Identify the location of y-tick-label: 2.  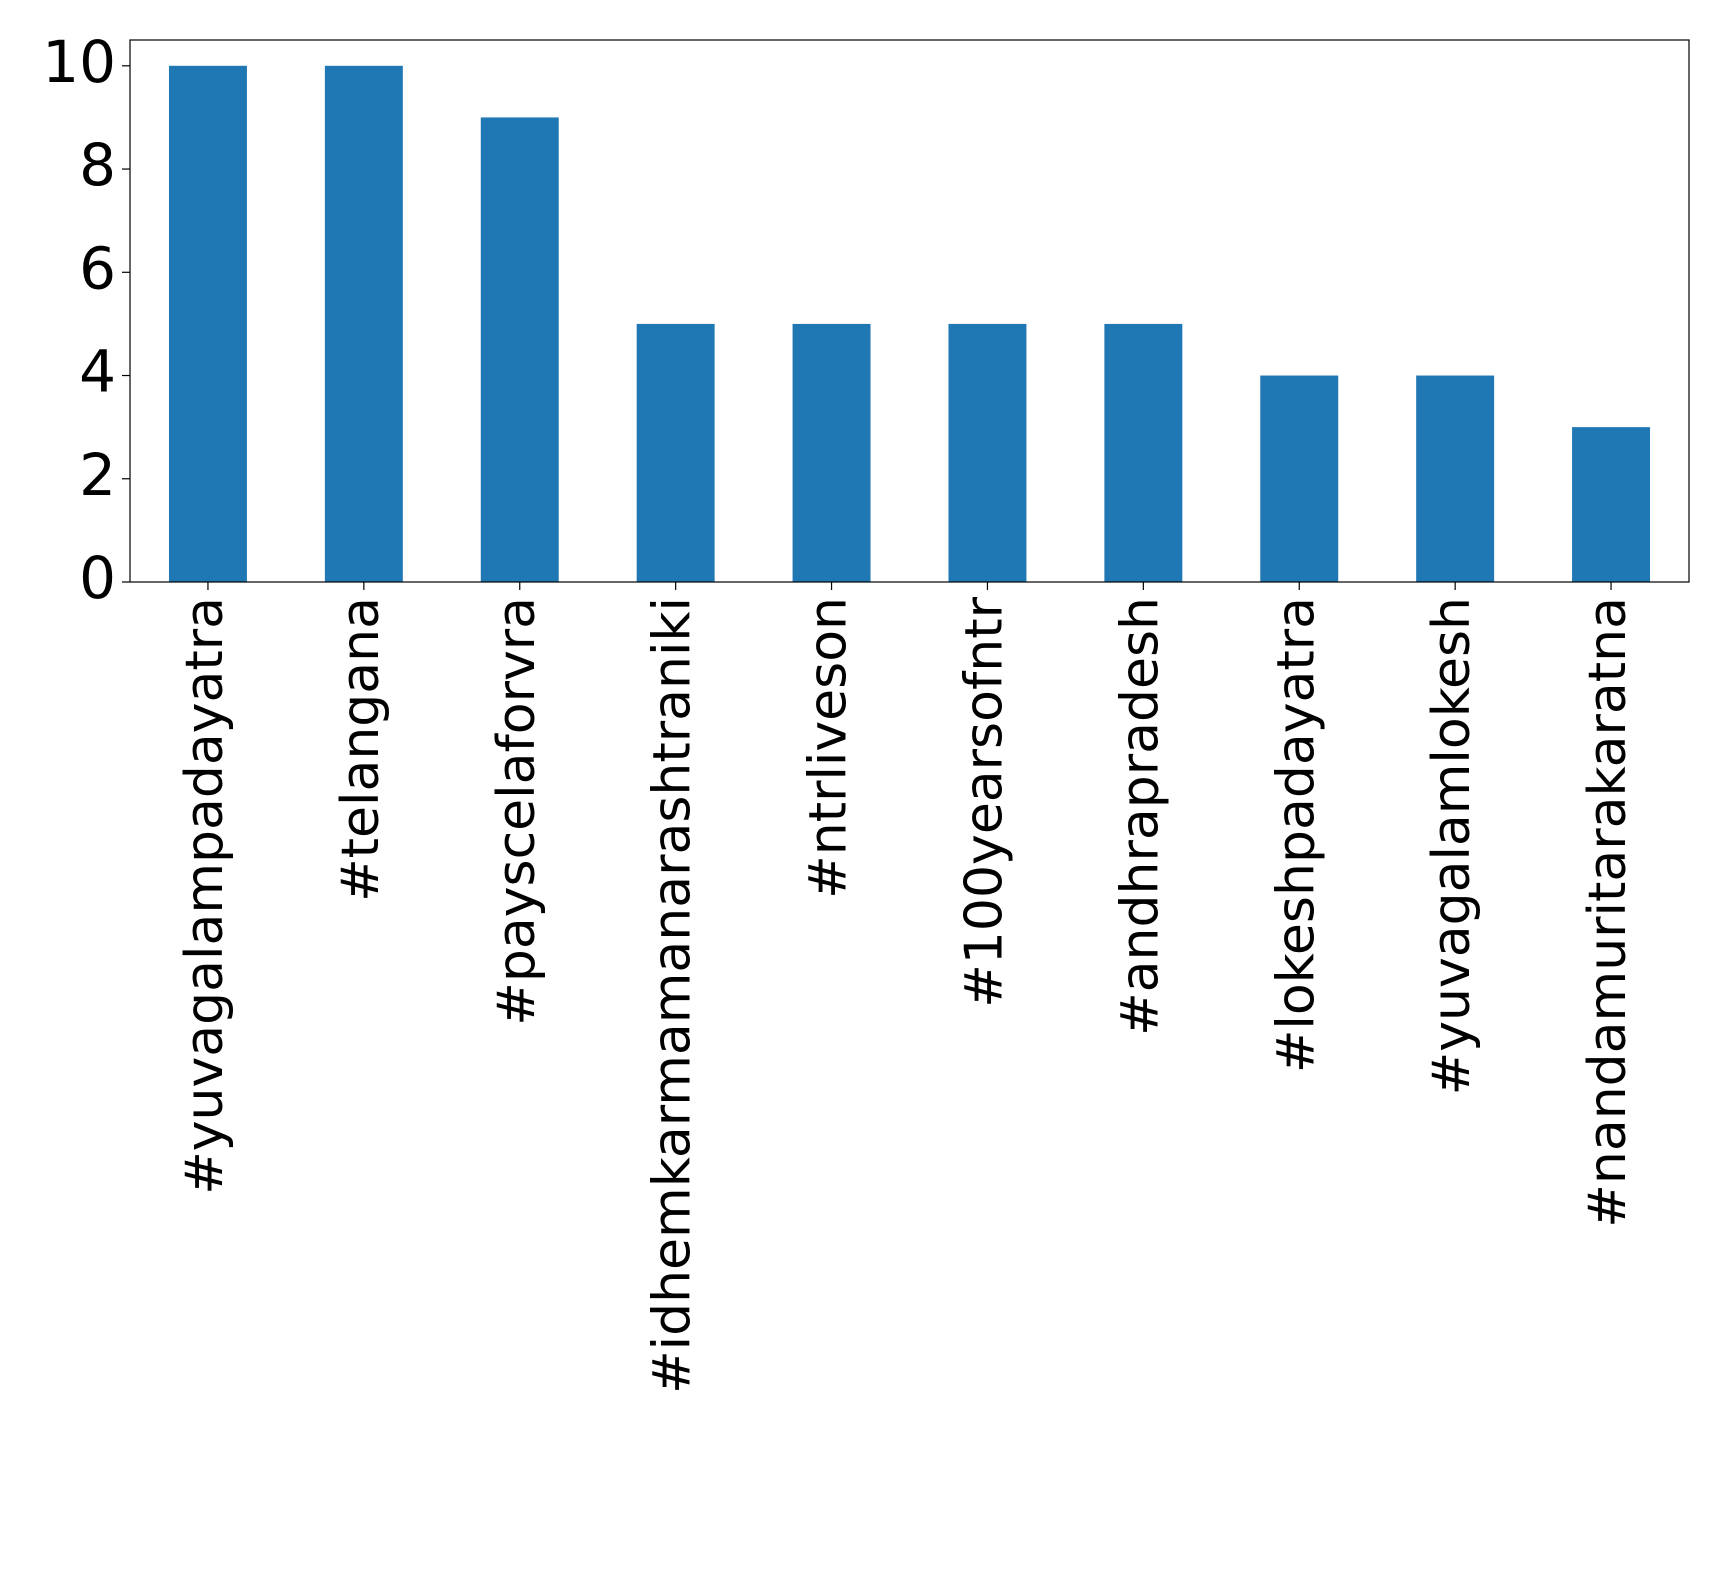
(97, 475).